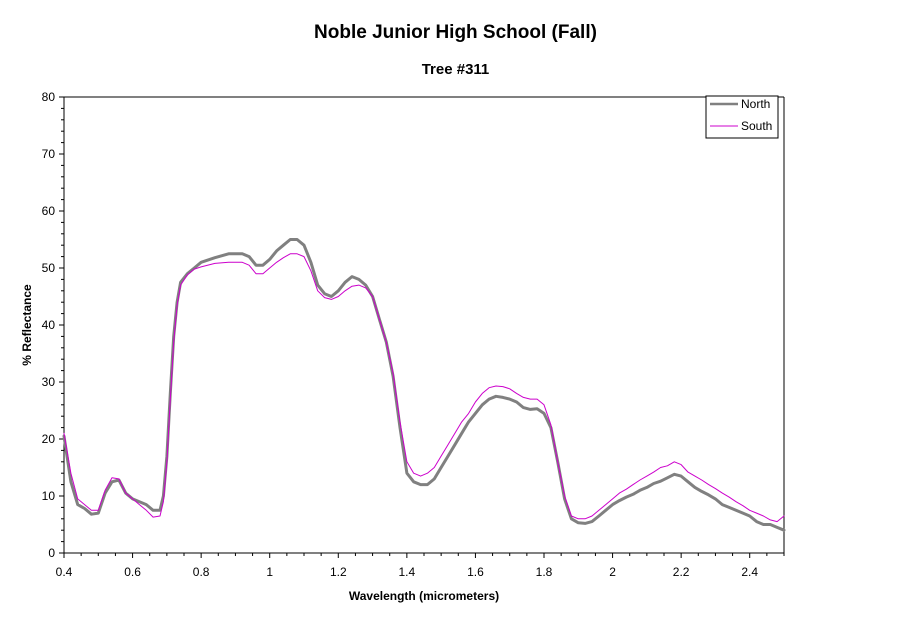  Describe the element at coordinates (49, 97) in the screenshot. I see `y-tick-label: 80` at that location.